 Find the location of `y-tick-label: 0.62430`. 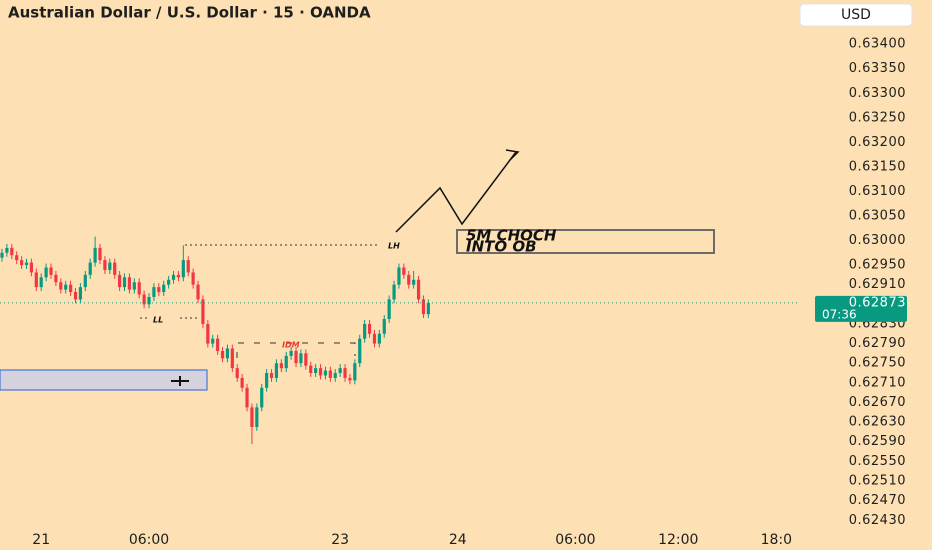

y-tick-label: 0.62430 is located at coordinates (877, 520).